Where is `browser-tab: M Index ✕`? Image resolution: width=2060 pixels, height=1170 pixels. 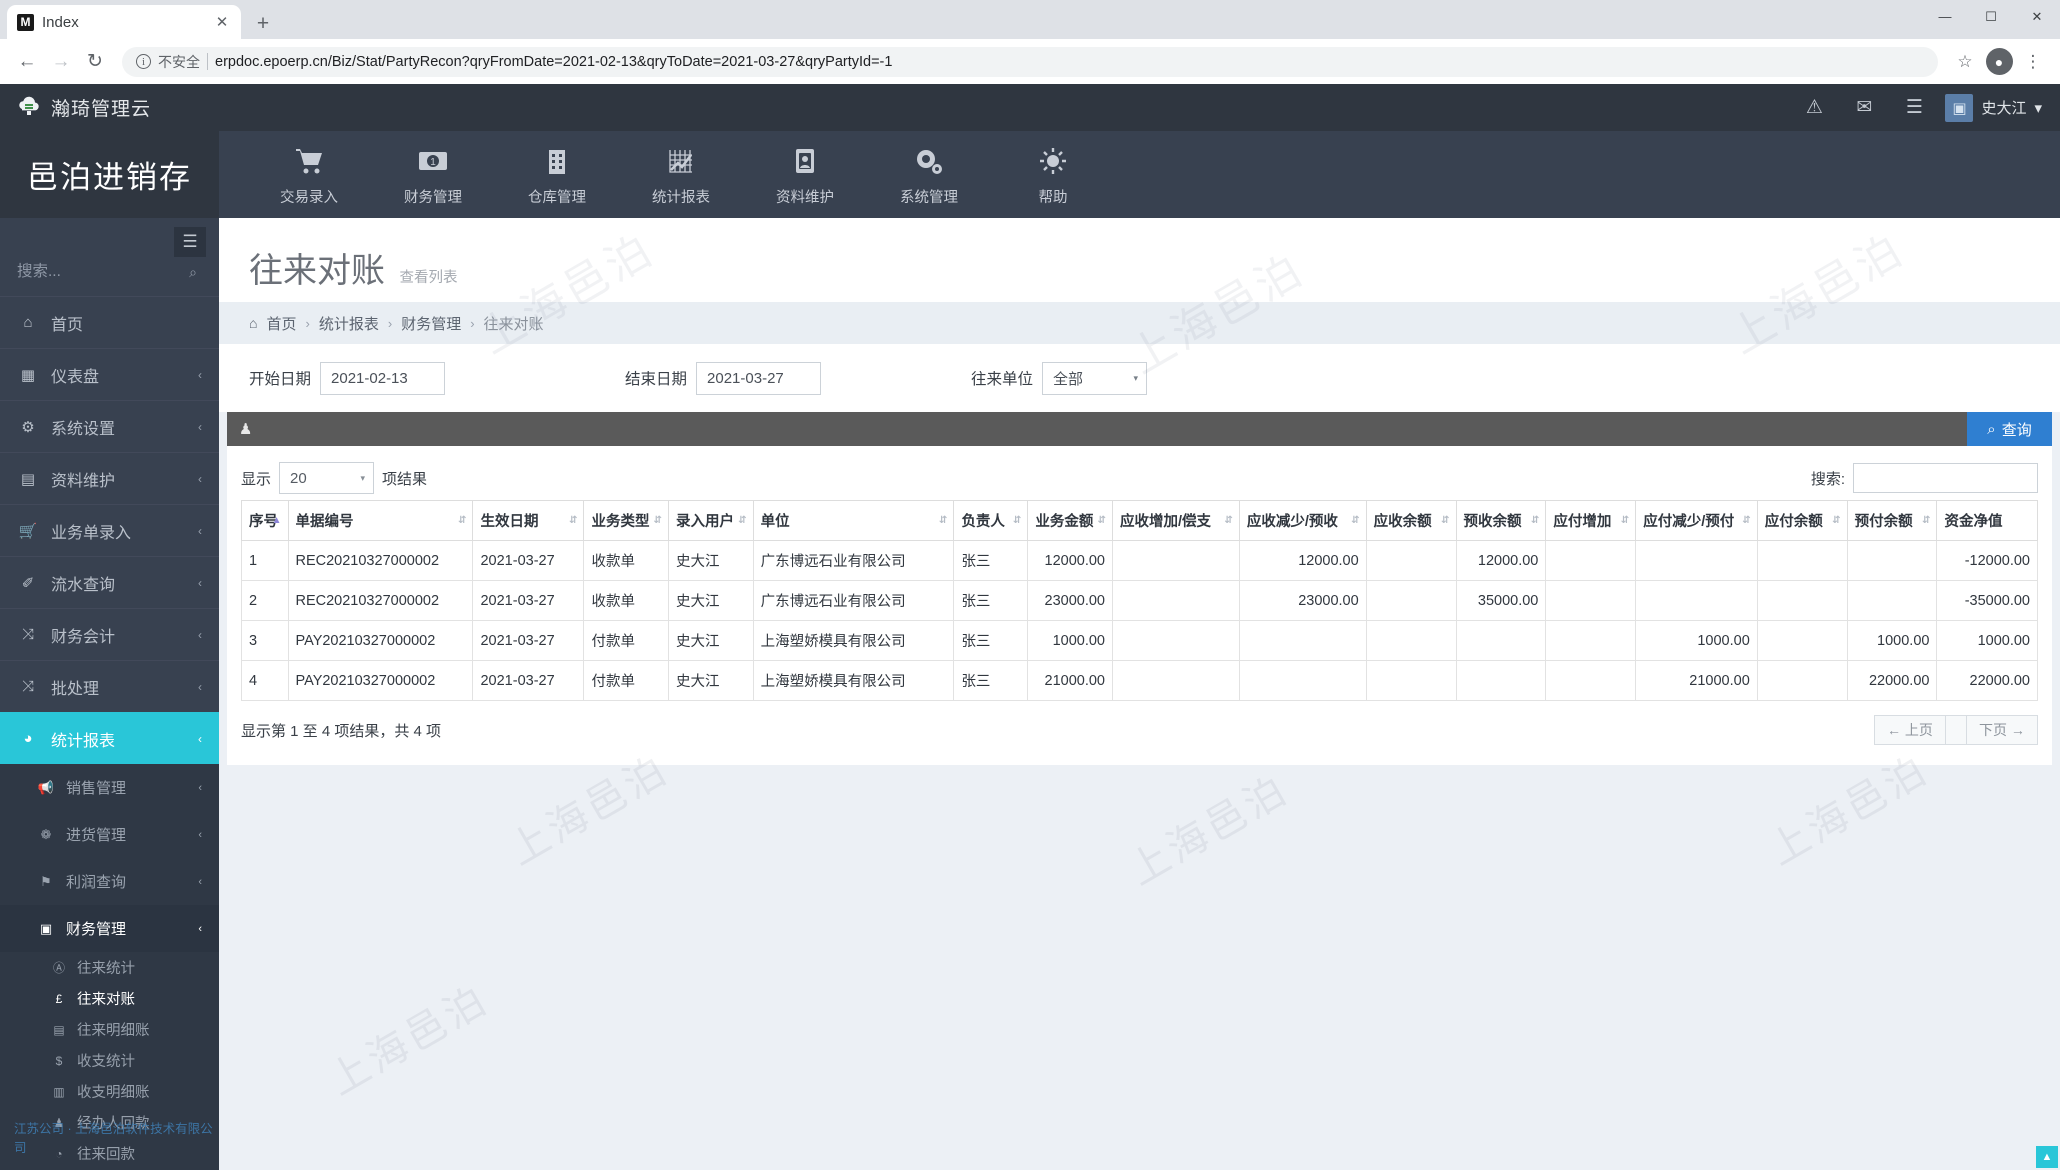 browser-tab: M Index ✕ is located at coordinates (124, 22).